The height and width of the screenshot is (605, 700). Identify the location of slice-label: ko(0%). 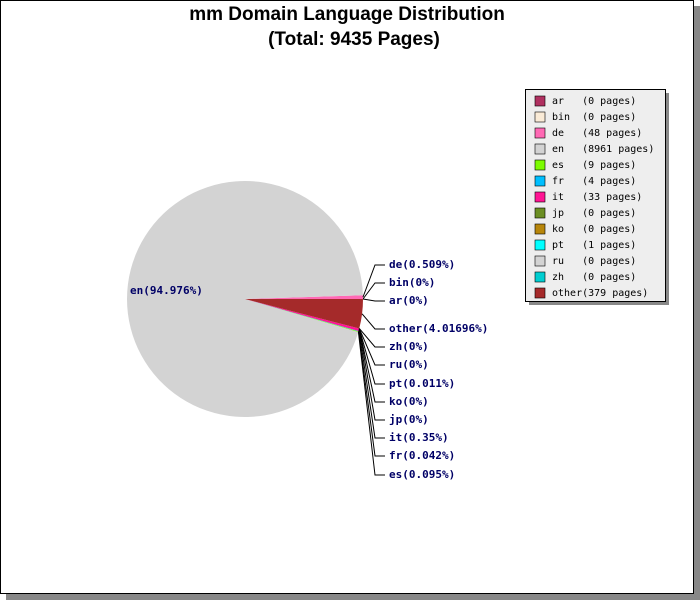
(409, 401).